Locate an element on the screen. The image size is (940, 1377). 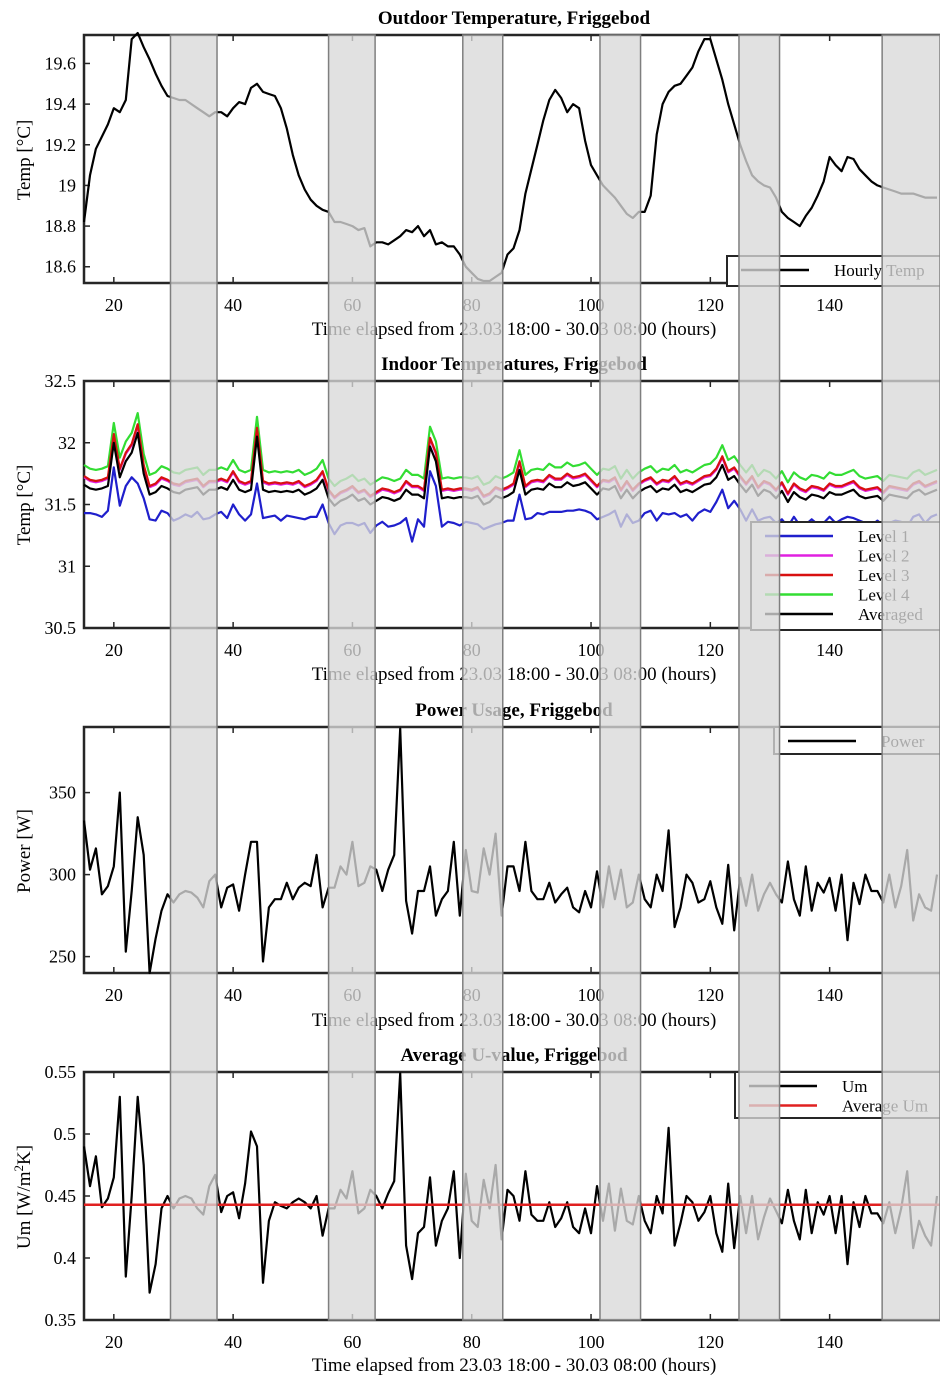
y-tick-label: 32.5 is located at coordinates (61, 381).